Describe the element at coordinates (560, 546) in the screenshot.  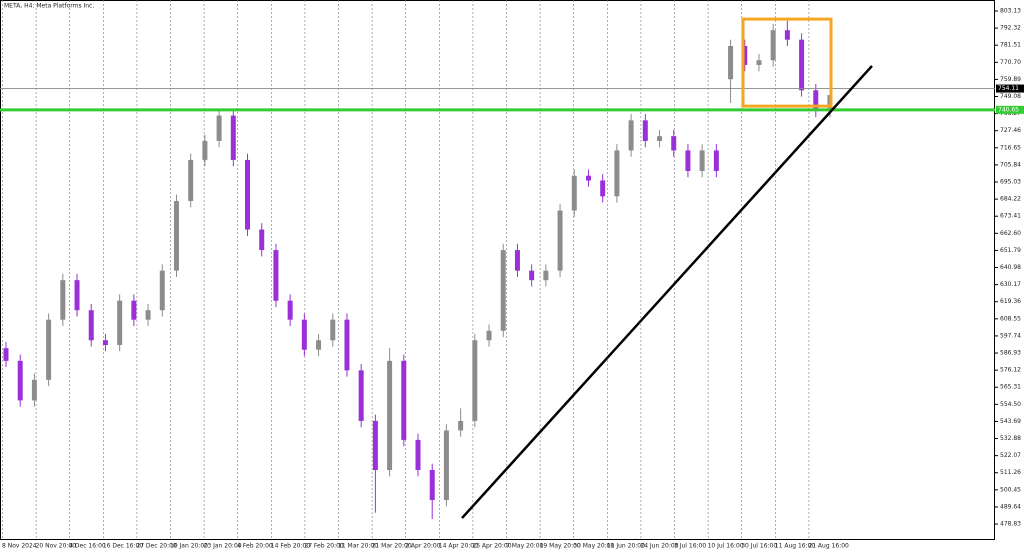
I see `x-tick-label: 19 May 20:00` at that location.